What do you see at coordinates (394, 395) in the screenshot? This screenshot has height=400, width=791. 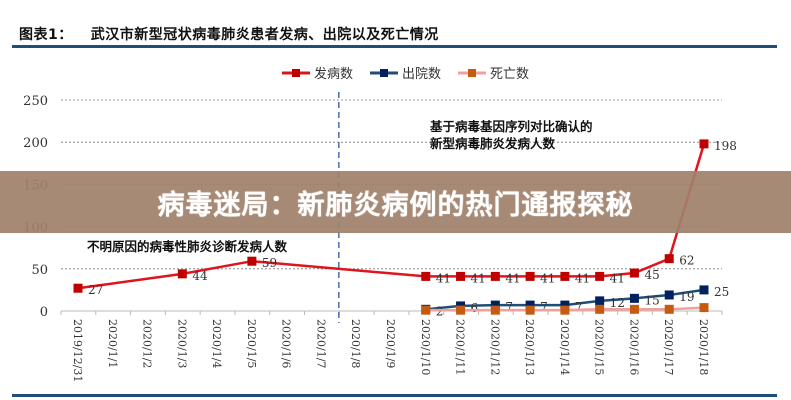 I see `bottom-rule` at bounding box center [394, 395].